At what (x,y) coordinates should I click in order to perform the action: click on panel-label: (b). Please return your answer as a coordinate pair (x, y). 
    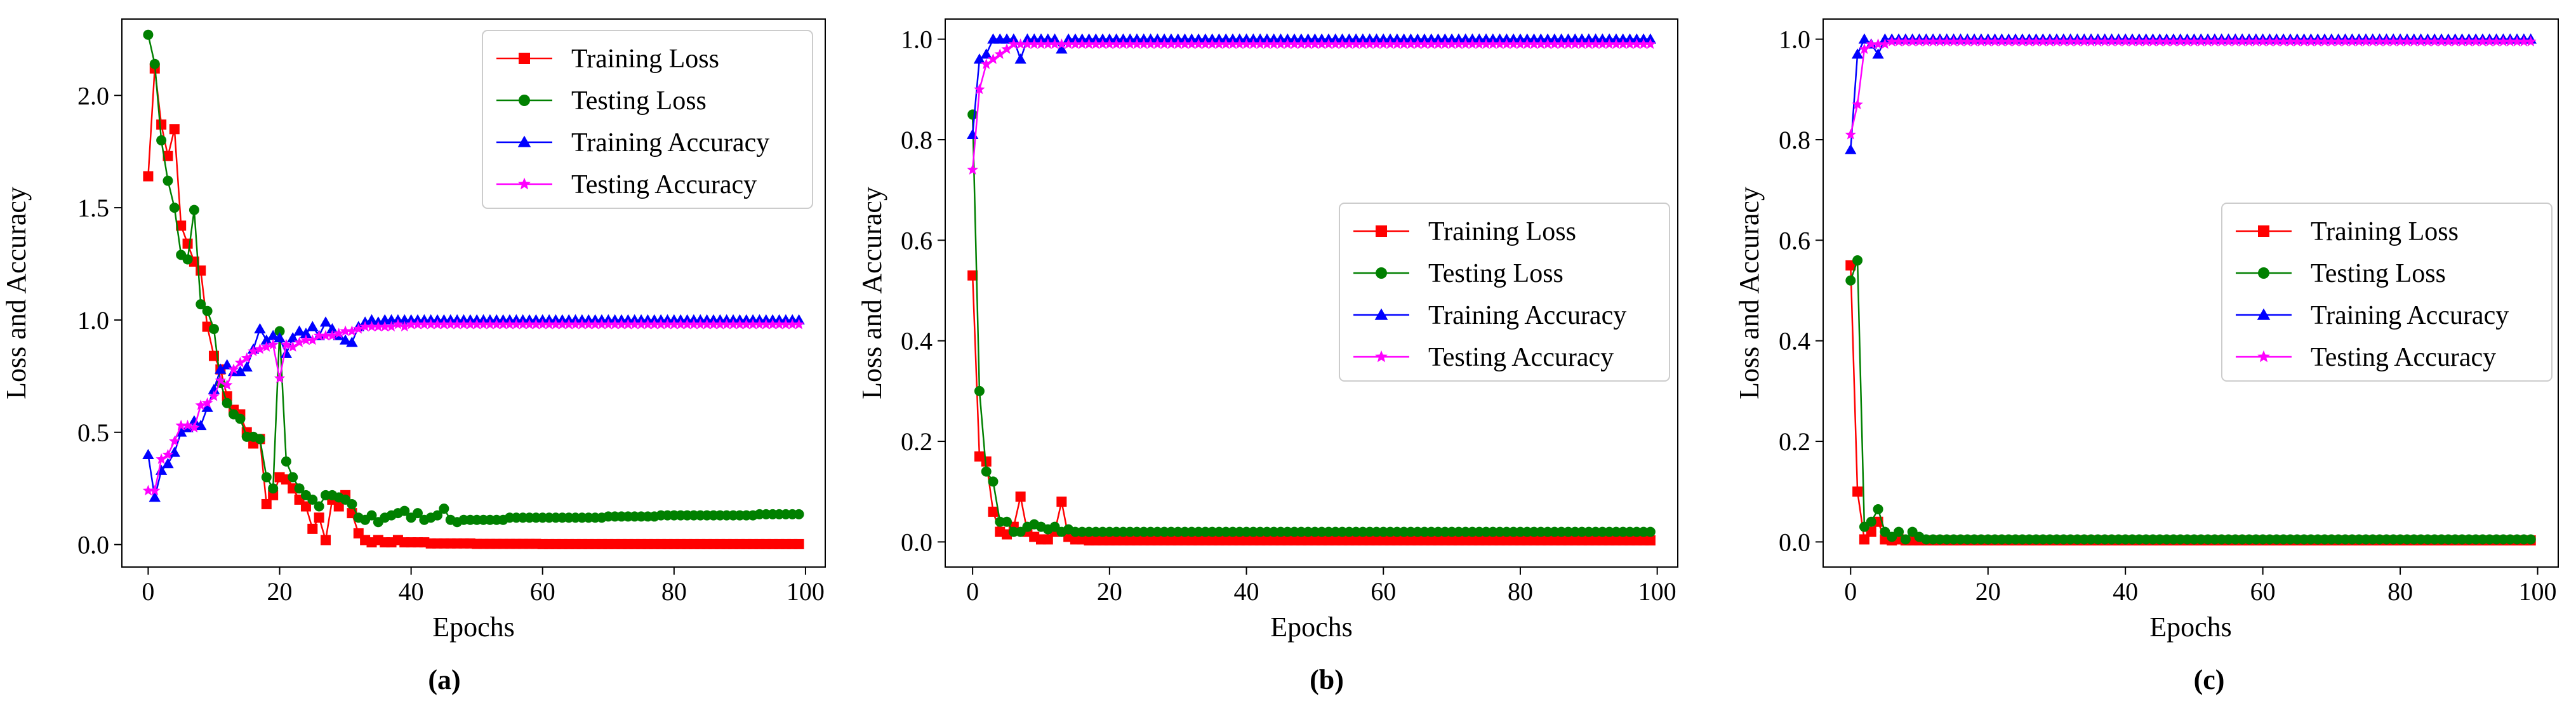
    Looking at the image, I should click on (1327, 679).